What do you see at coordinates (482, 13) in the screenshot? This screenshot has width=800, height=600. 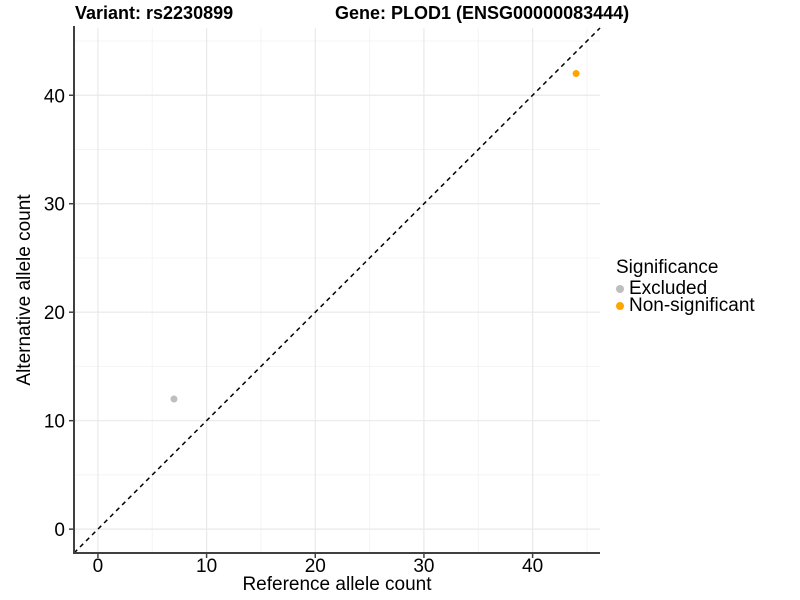 I see `plot-title-gene: Gene: PLOD1 (ENSG00000083444)` at bounding box center [482, 13].